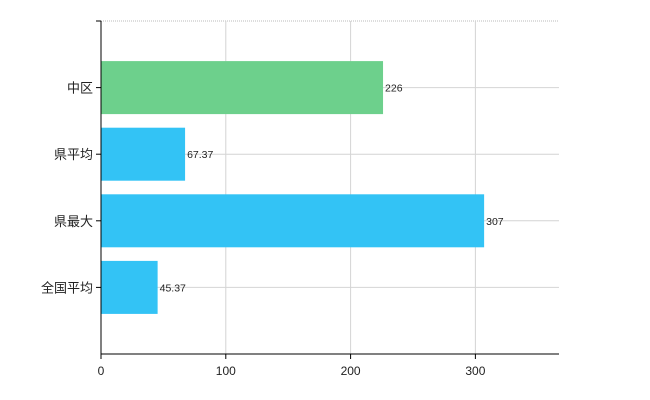  I want to click on y-tick-label: 県平均, so click(73, 155).